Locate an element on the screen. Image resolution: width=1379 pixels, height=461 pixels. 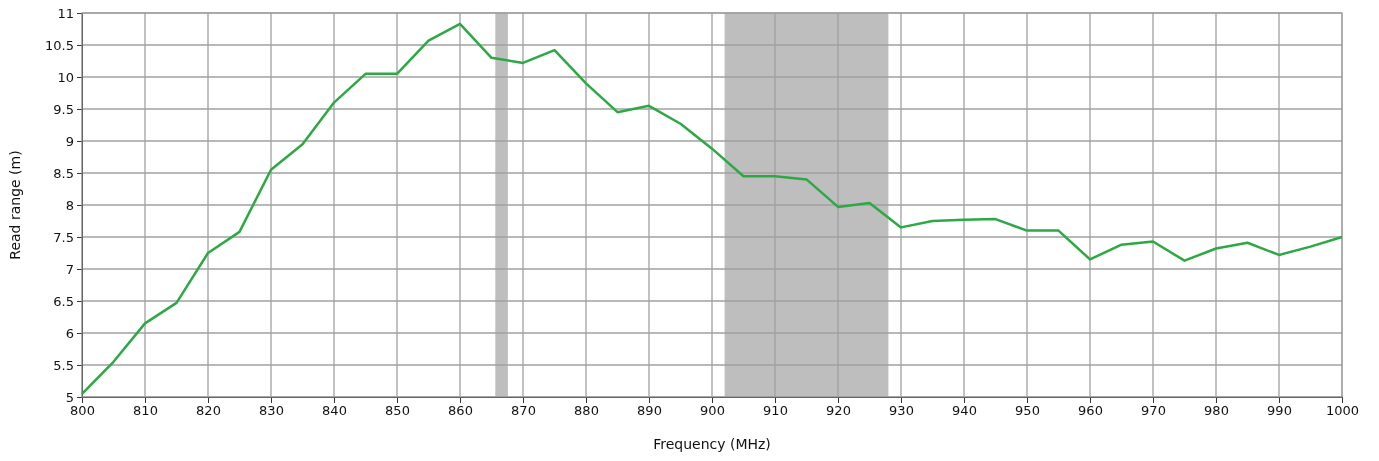
y-tick-label: 7.5 is located at coordinates (63, 237).